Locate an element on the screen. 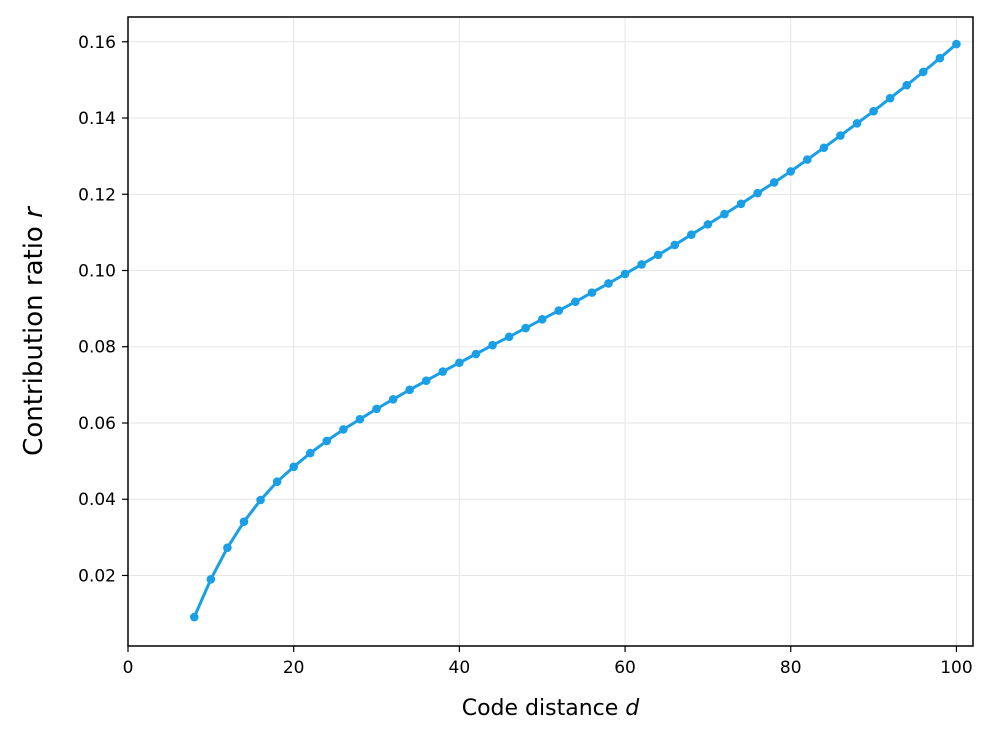  x-tick-label: 60 is located at coordinates (625, 668).